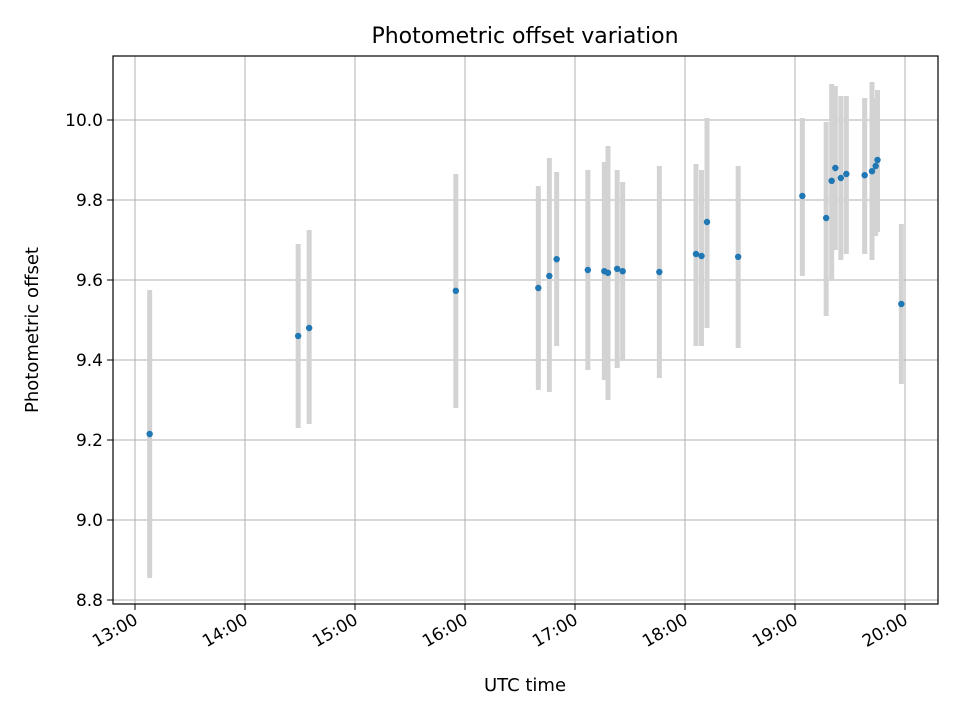 Image resolution: width=960 pixels, height=720 pixels. What do you see at coordinates (89, 201) in the screenshot?
I see `y-tick-label: 9.8` at bounding box center [89, 201].